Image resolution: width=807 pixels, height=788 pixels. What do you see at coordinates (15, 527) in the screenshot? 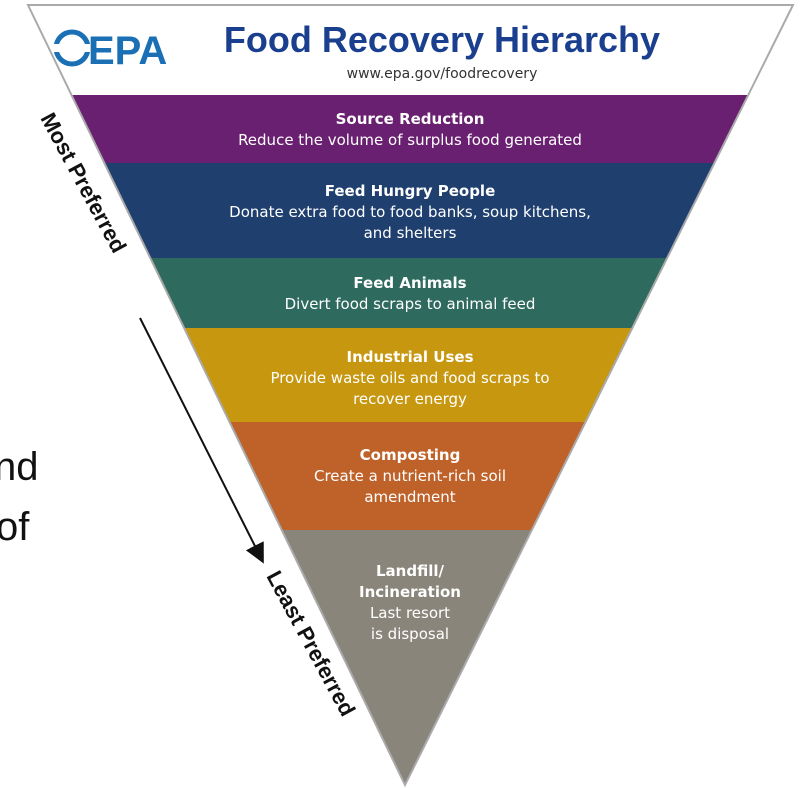
I see `background-fragment: of` at bounding box center [15, 527].